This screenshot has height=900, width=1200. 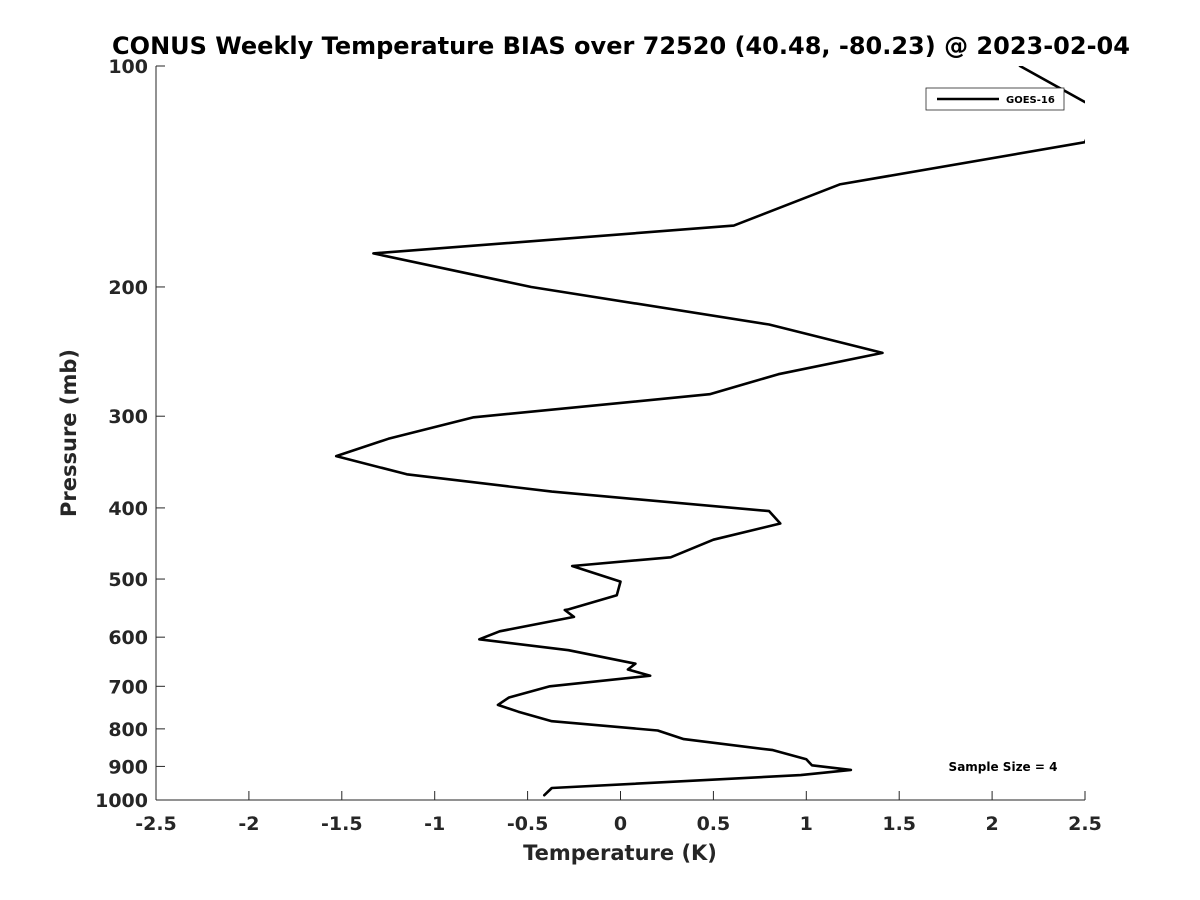 I want to click on y-tick-label: 1000, so click(x=121, y=801).